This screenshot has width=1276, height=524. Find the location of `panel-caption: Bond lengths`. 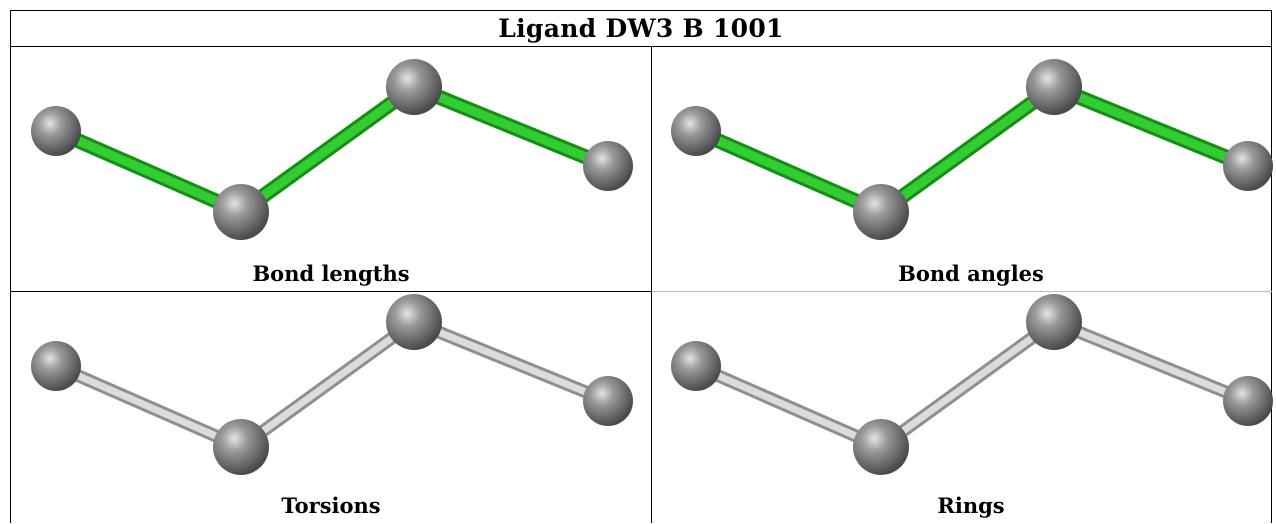

panel-caption: Bond lengths is located at coordinates (331, 273).